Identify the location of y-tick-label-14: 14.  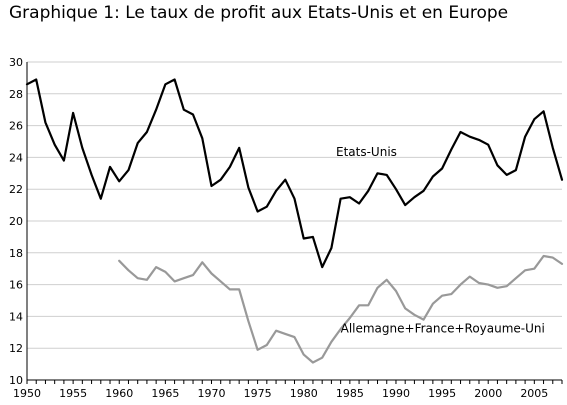
(16, 316).